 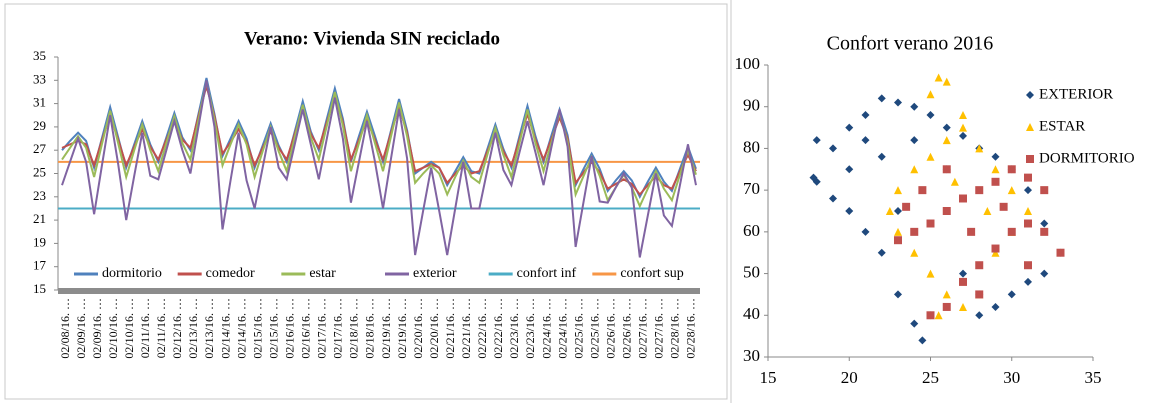 What do you see at coordinates (748, 63) in the screenshot?
I see `y-tick-label: 100` at bounding box center [748, 63].